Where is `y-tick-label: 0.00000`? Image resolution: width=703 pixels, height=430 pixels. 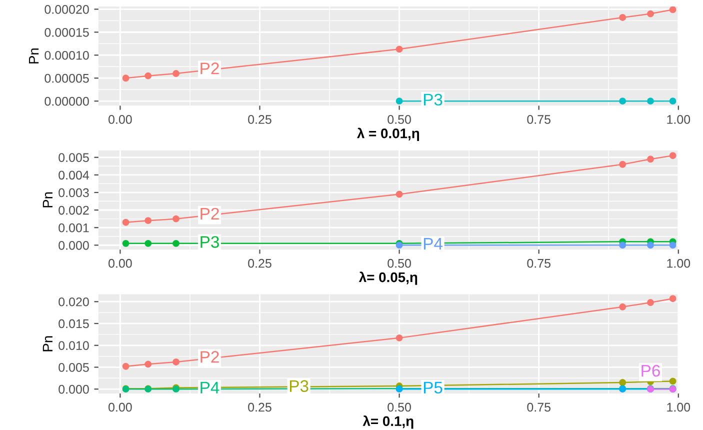 y-tick-label: 0.00000 is located at coordinates (66, 101).